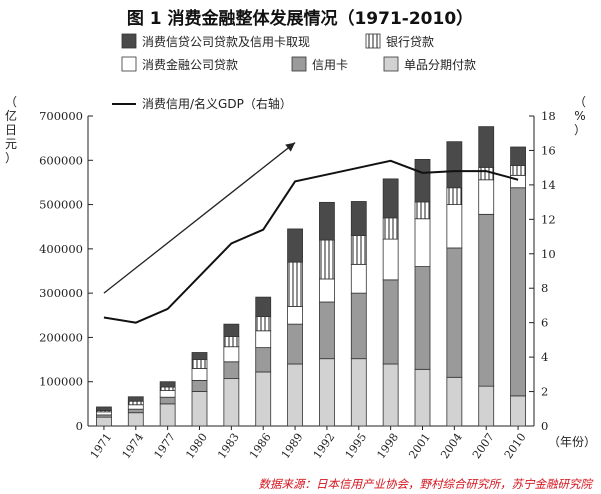  What do you see at coordinates (260, 446) in the screenshot?
I see `x-tick-label: 1986` at bounding box center [260, 446].